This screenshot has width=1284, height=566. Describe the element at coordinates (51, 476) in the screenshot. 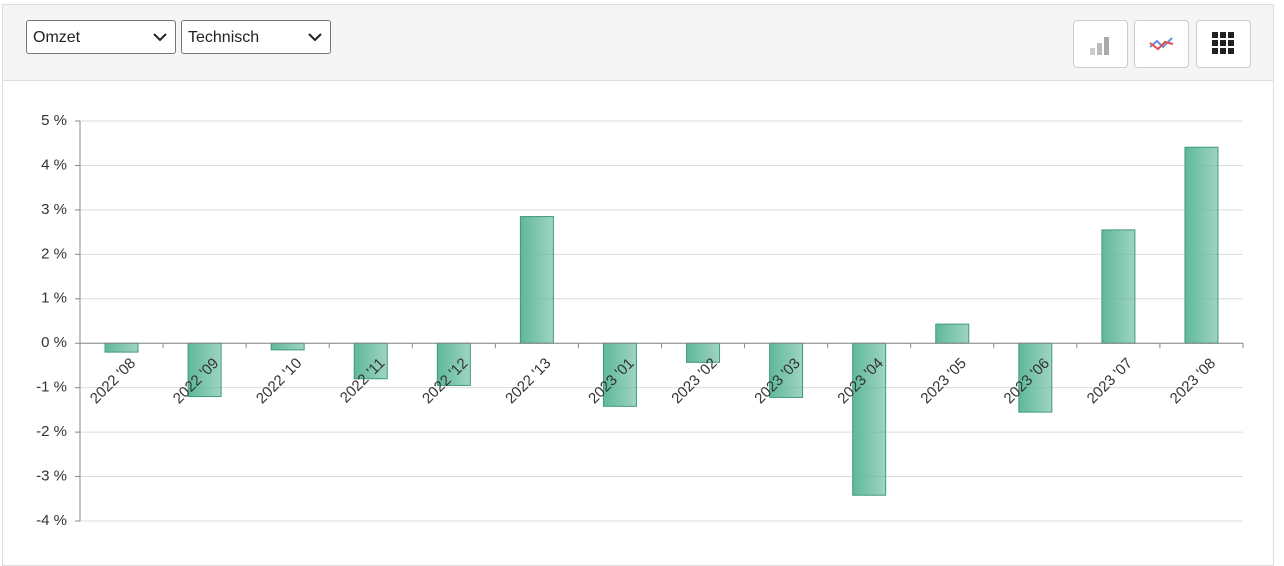

I see `y-tick-label: -3 %` at that location.